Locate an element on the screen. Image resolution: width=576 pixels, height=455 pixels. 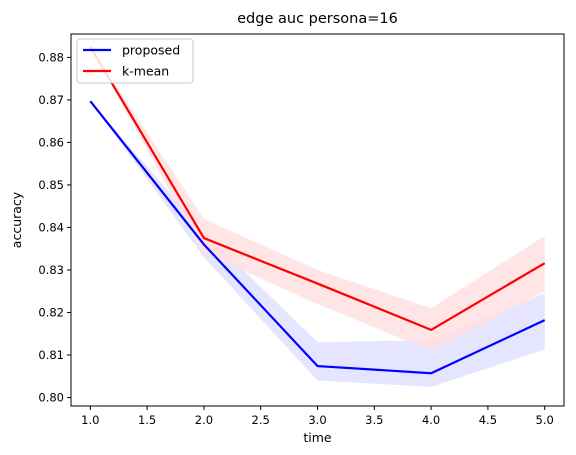
x-tick-label: 1.0 is located at coordinates (90, 420).